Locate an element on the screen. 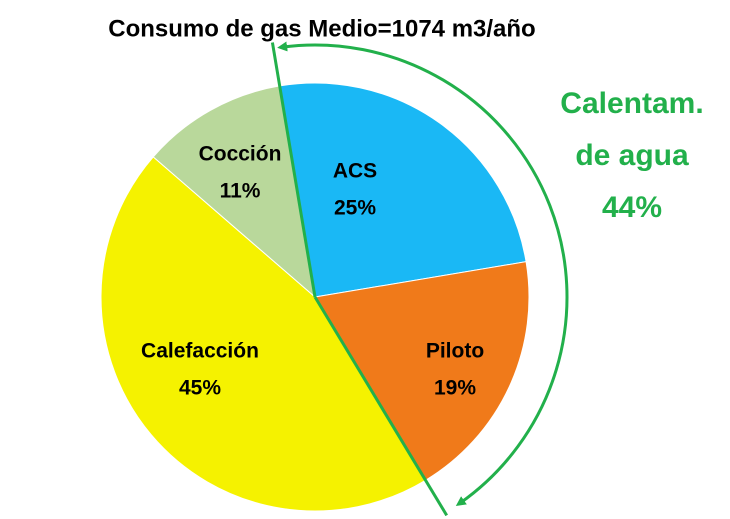 The width and height of the screenshot is (730, 519). annotation: 44% is located at coordinates (632, 207).